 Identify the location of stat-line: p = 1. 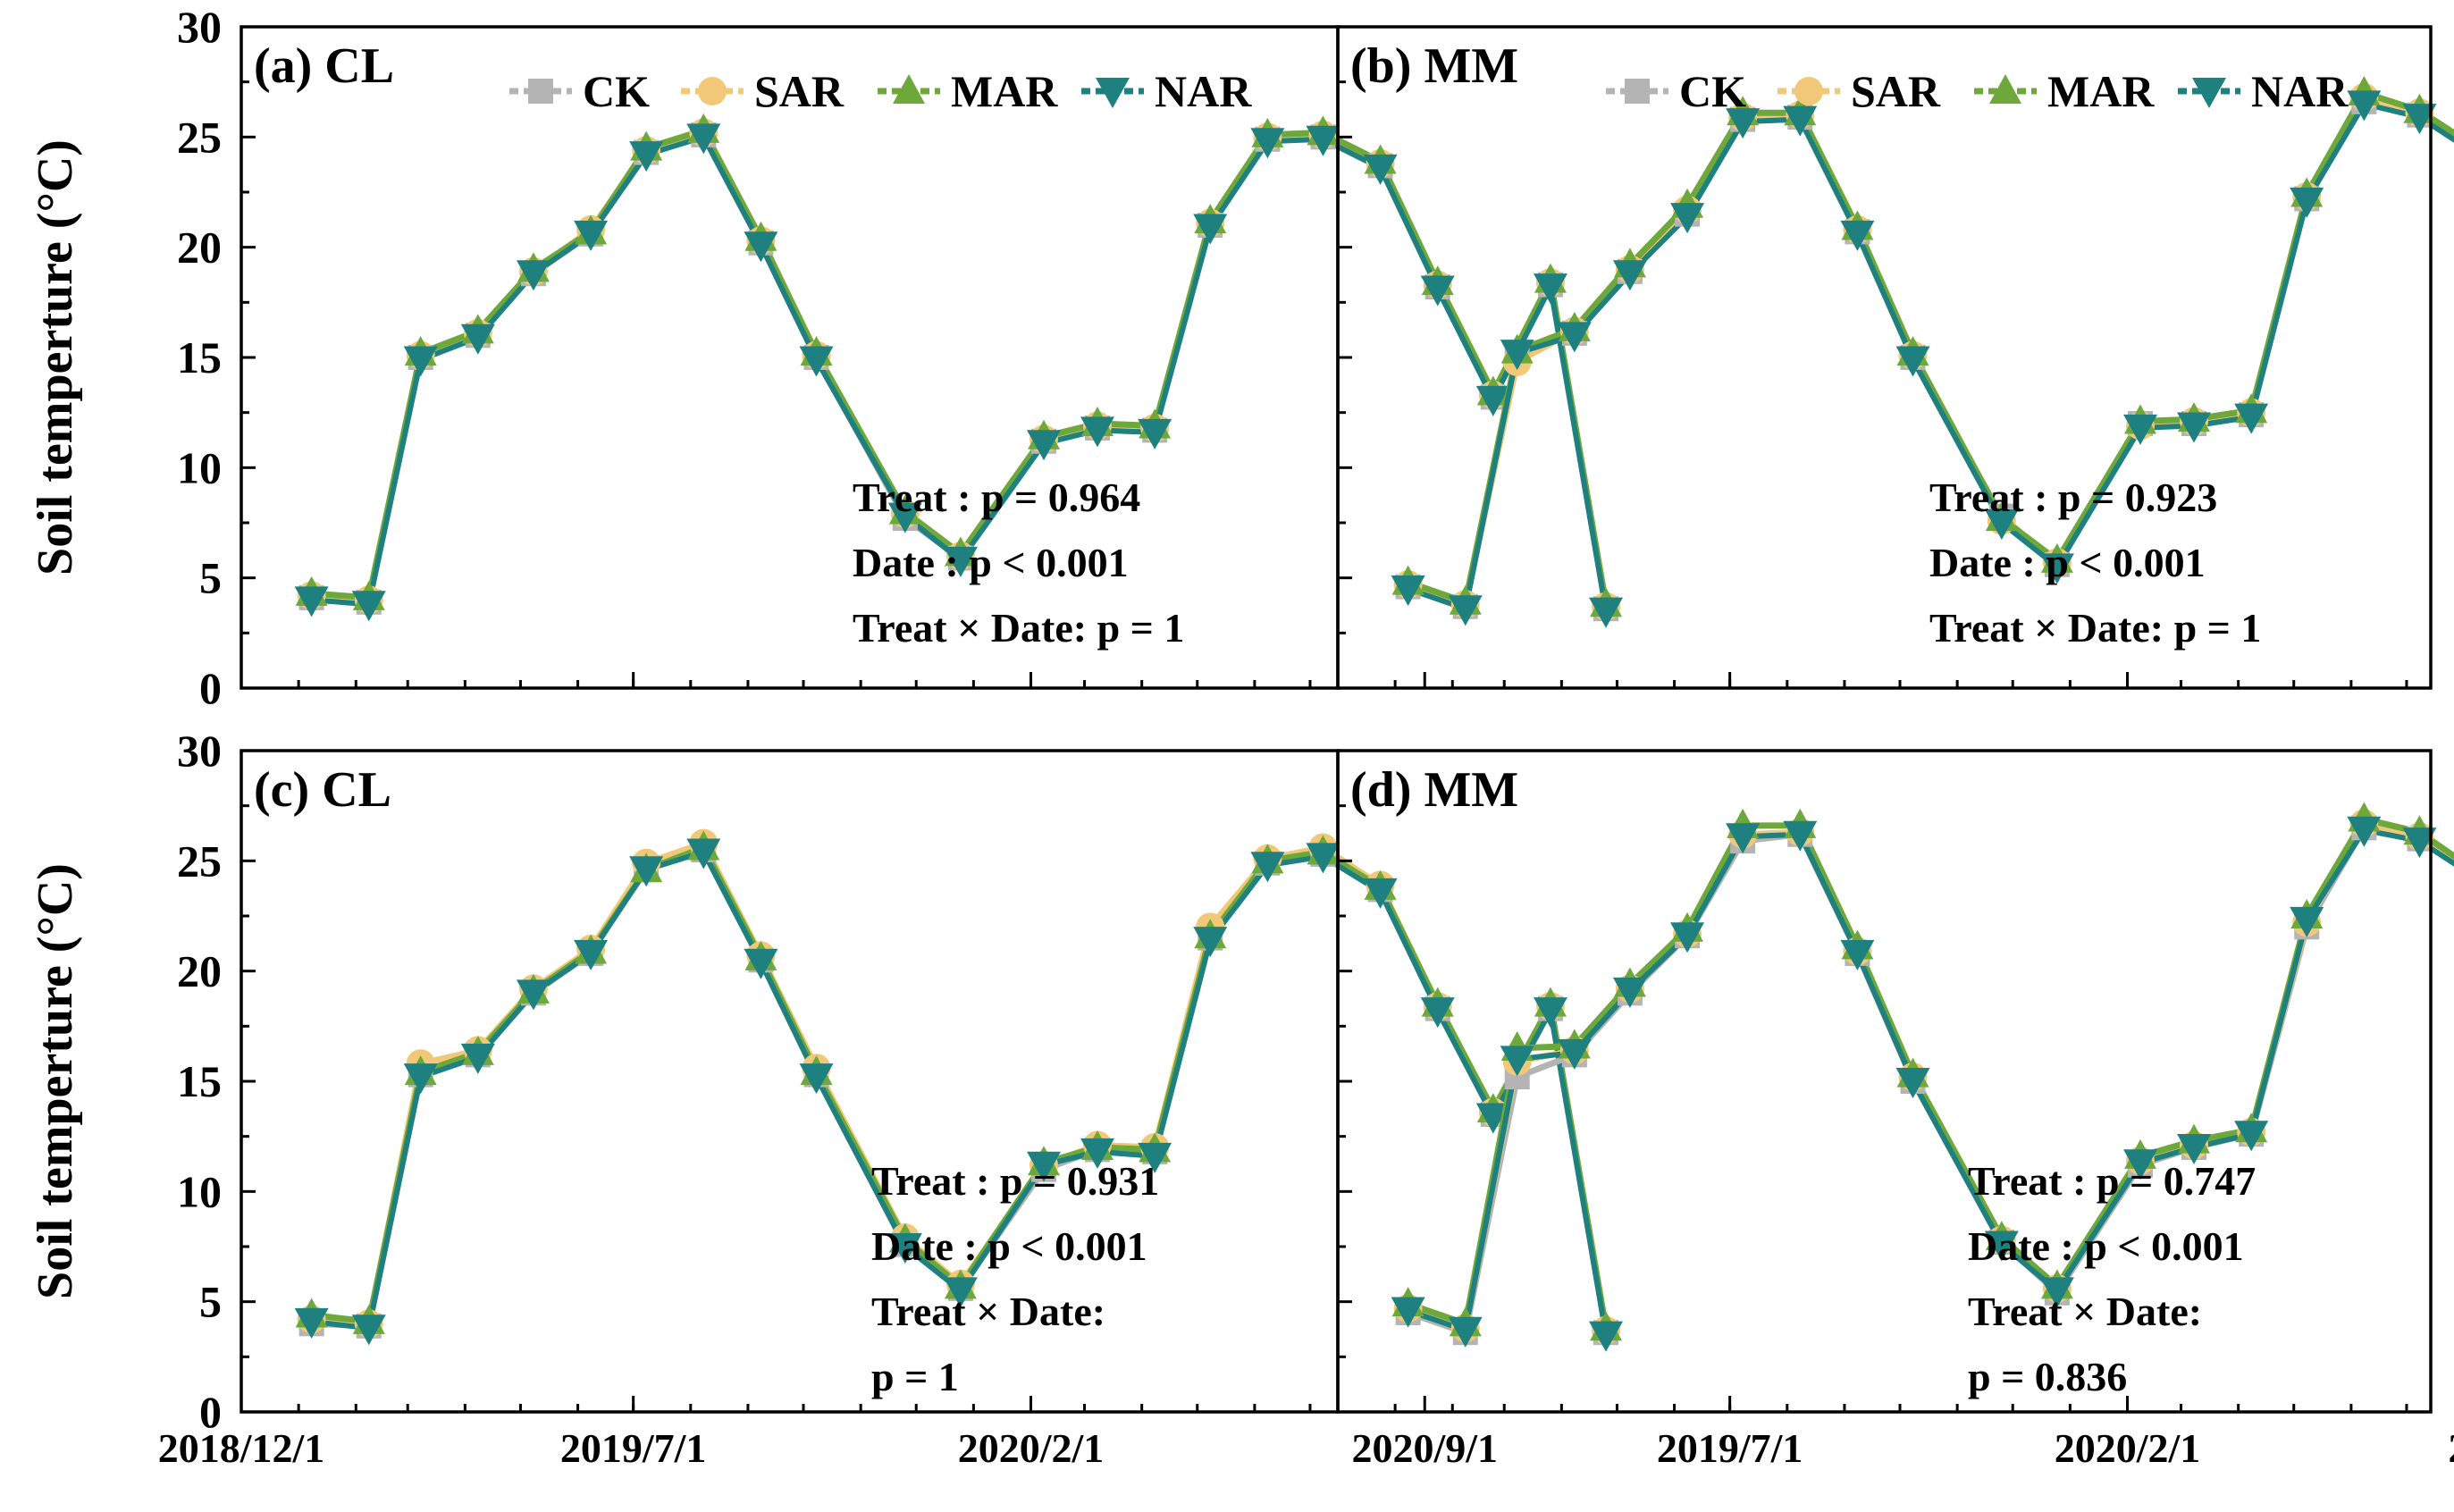
(915, 1376).